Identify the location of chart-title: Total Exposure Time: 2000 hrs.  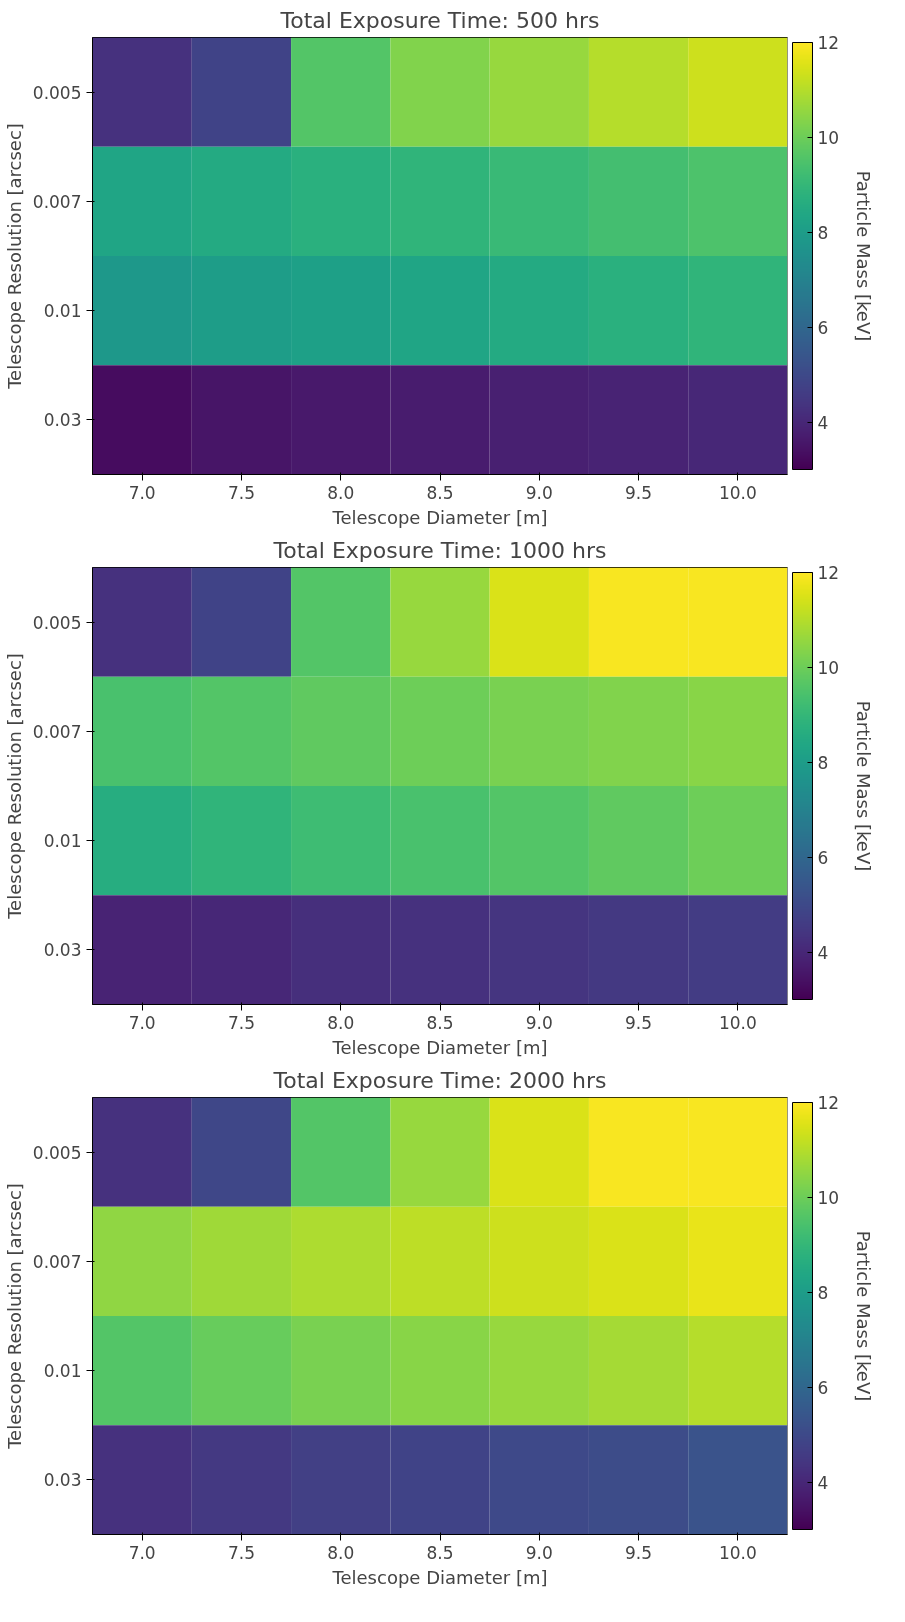
(439, 1080).